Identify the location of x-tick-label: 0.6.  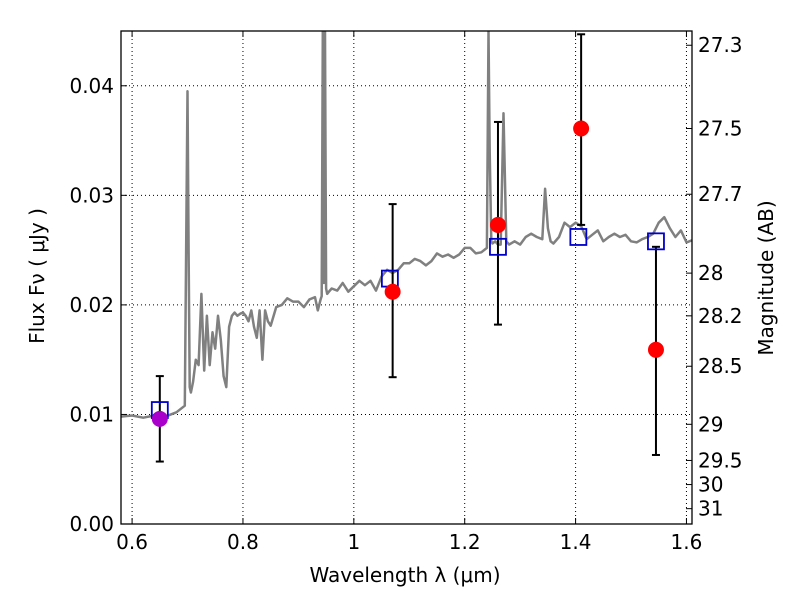
(132, 542).